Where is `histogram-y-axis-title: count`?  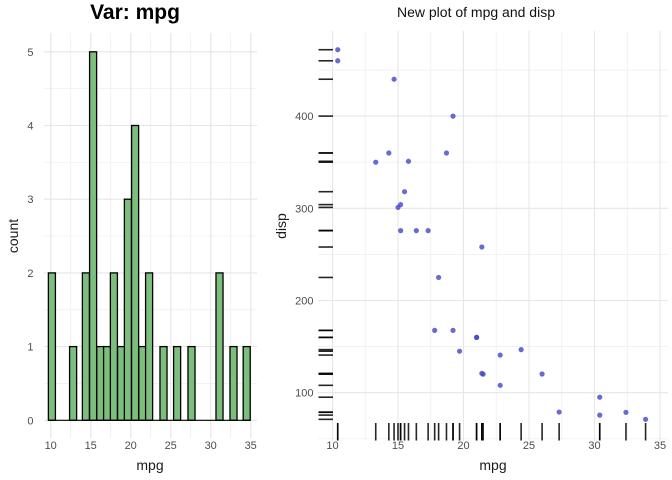
histogram-y-axis-title: count is located at coordinates (13, 236).